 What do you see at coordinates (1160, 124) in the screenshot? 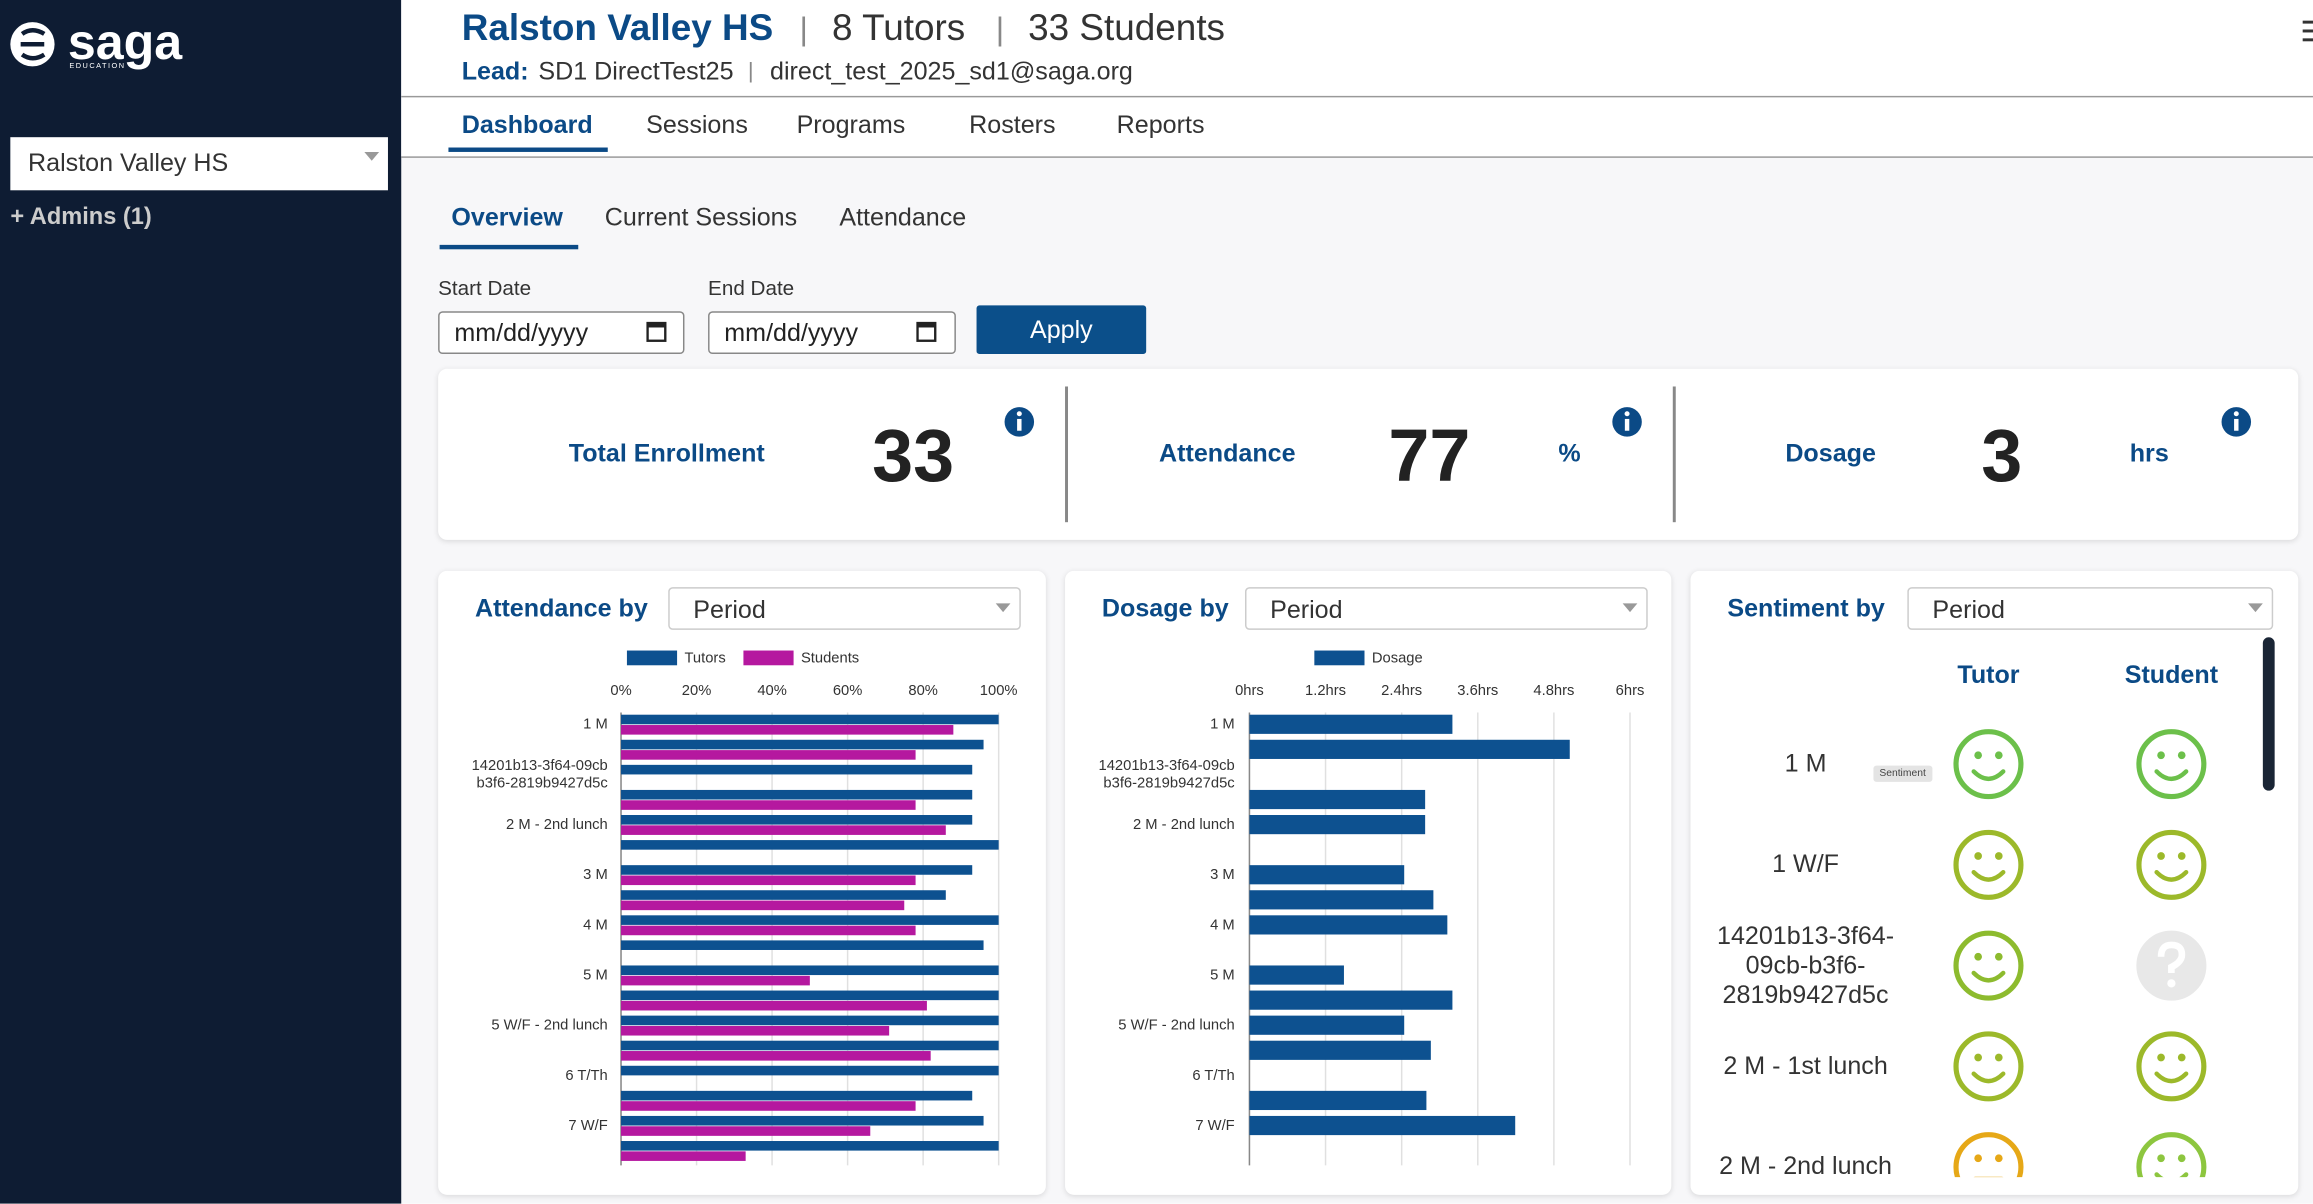
I see `nav-tab: Reports` at bounding box center [1160, 124].